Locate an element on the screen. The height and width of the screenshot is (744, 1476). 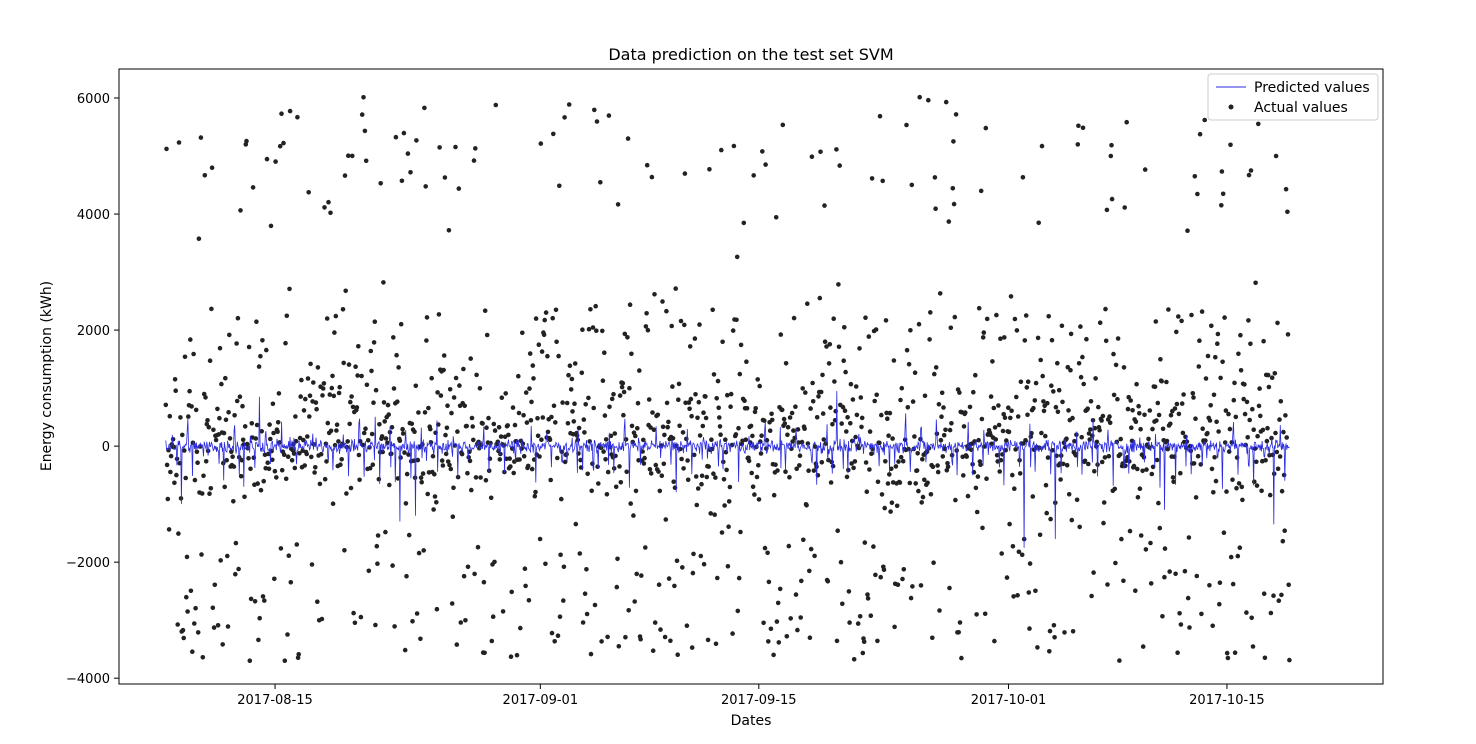
x-tick-label: 2017-09-15 is located at coordinates (759, 700).